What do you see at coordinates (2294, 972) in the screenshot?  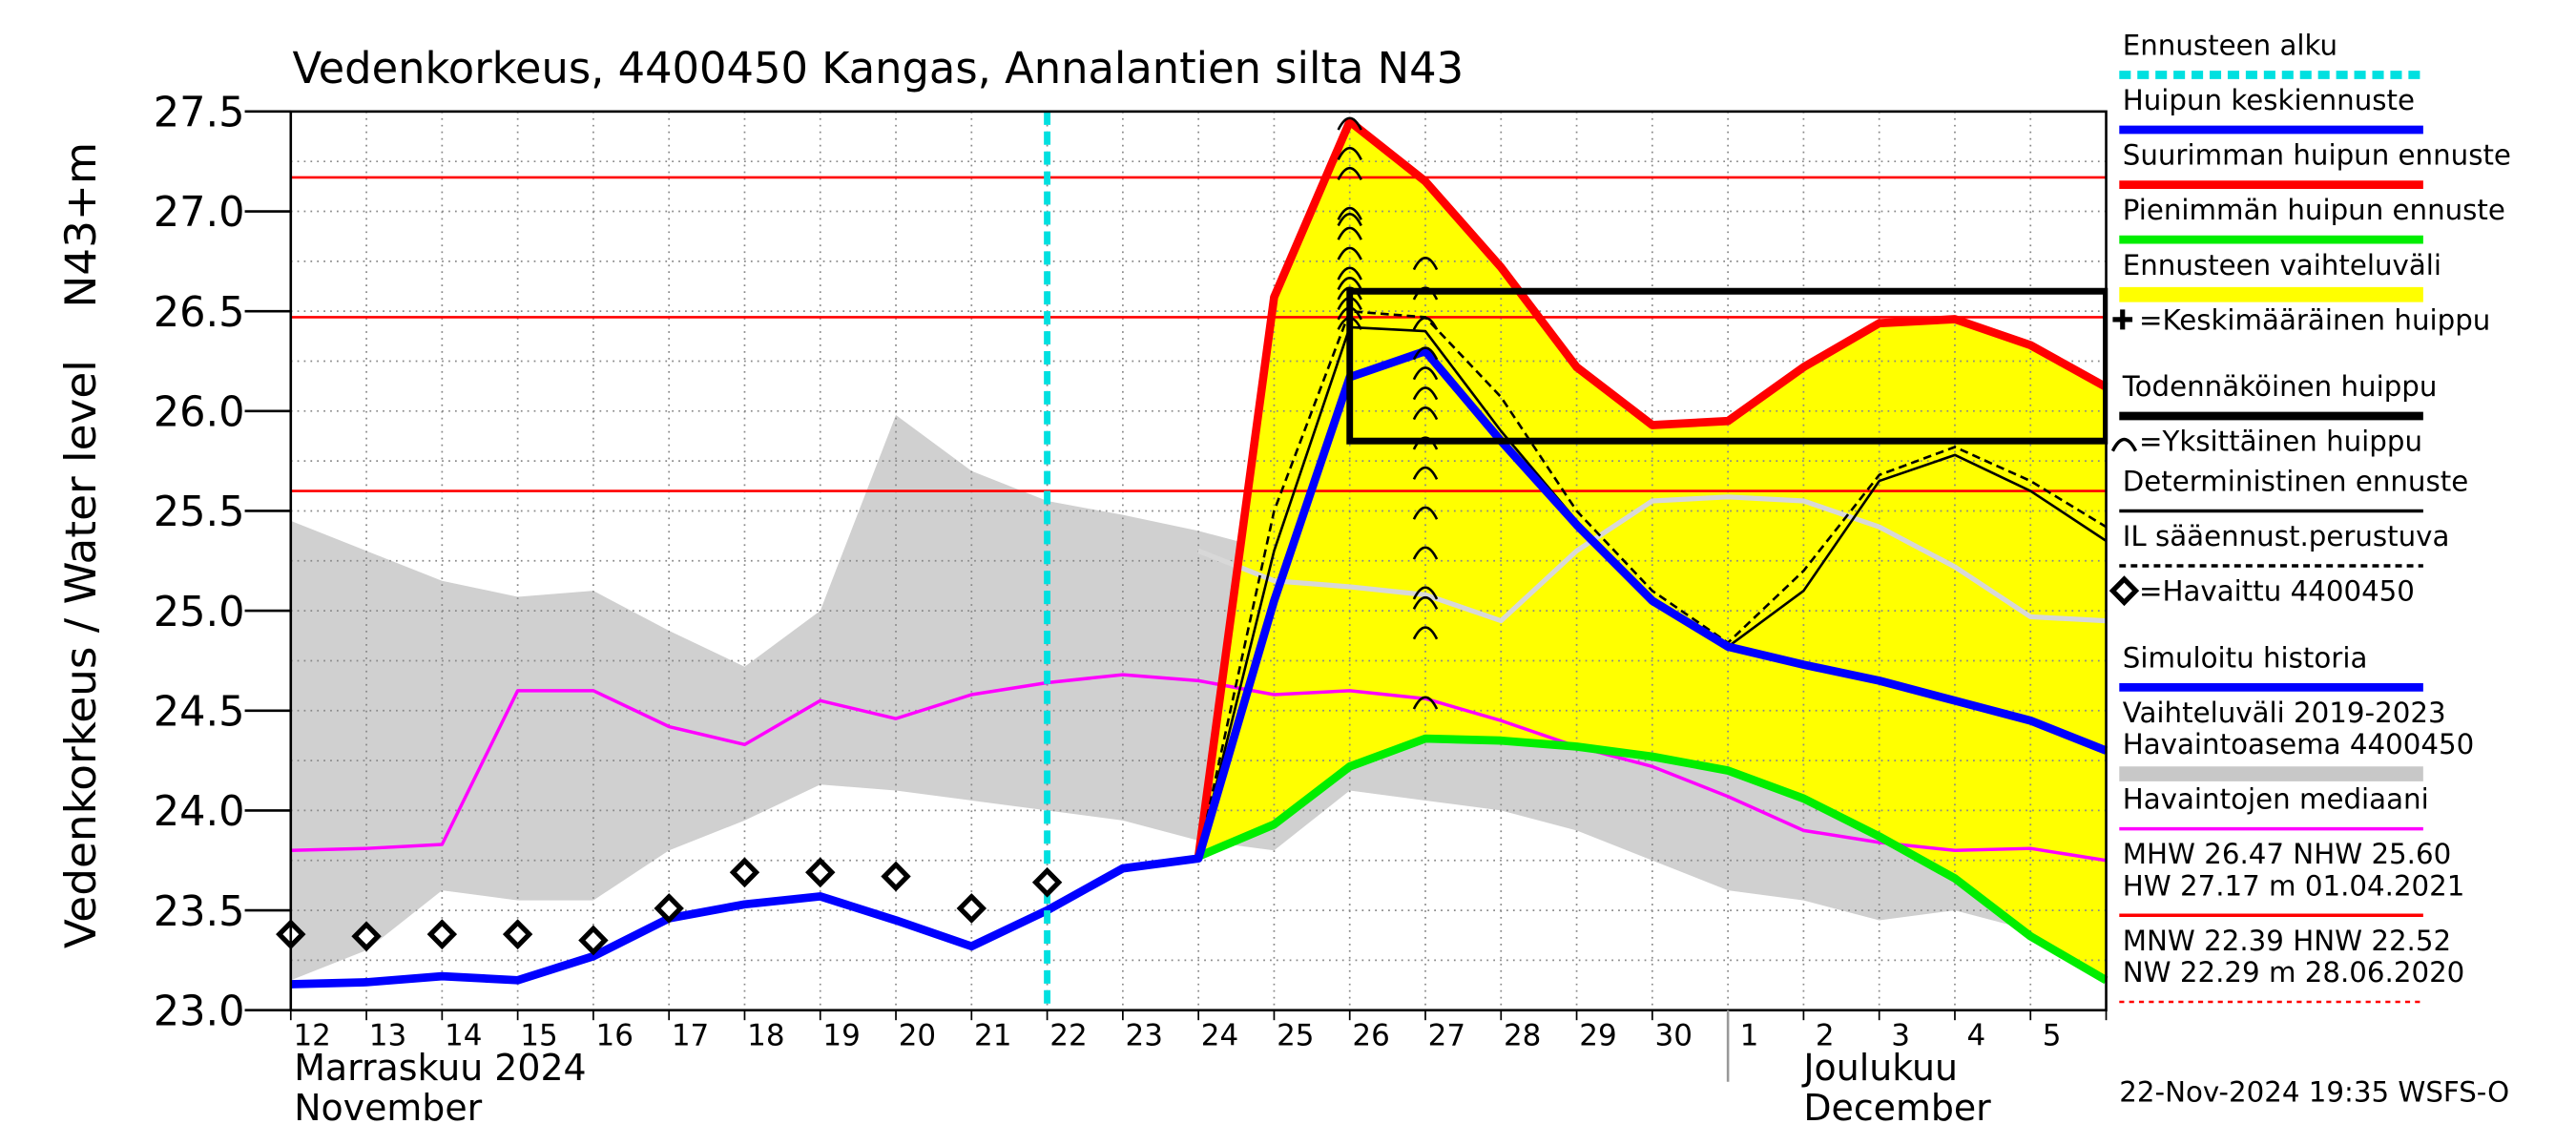 I see `legend-label: NW 22.29 m 28.06.2020` at bounding box center [2294, 972].